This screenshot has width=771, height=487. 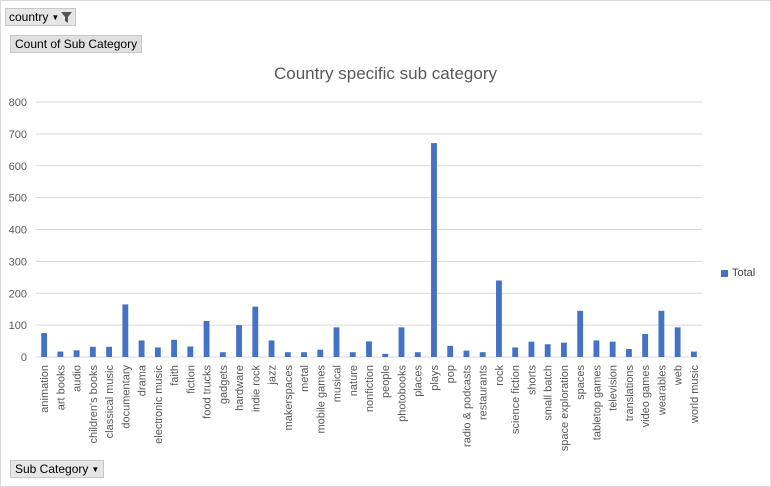 What do you see at coordinates (467, 406) in the screenshot?
I see `x-tick-label: radio & podcasts` at bounding box center [467, 406].